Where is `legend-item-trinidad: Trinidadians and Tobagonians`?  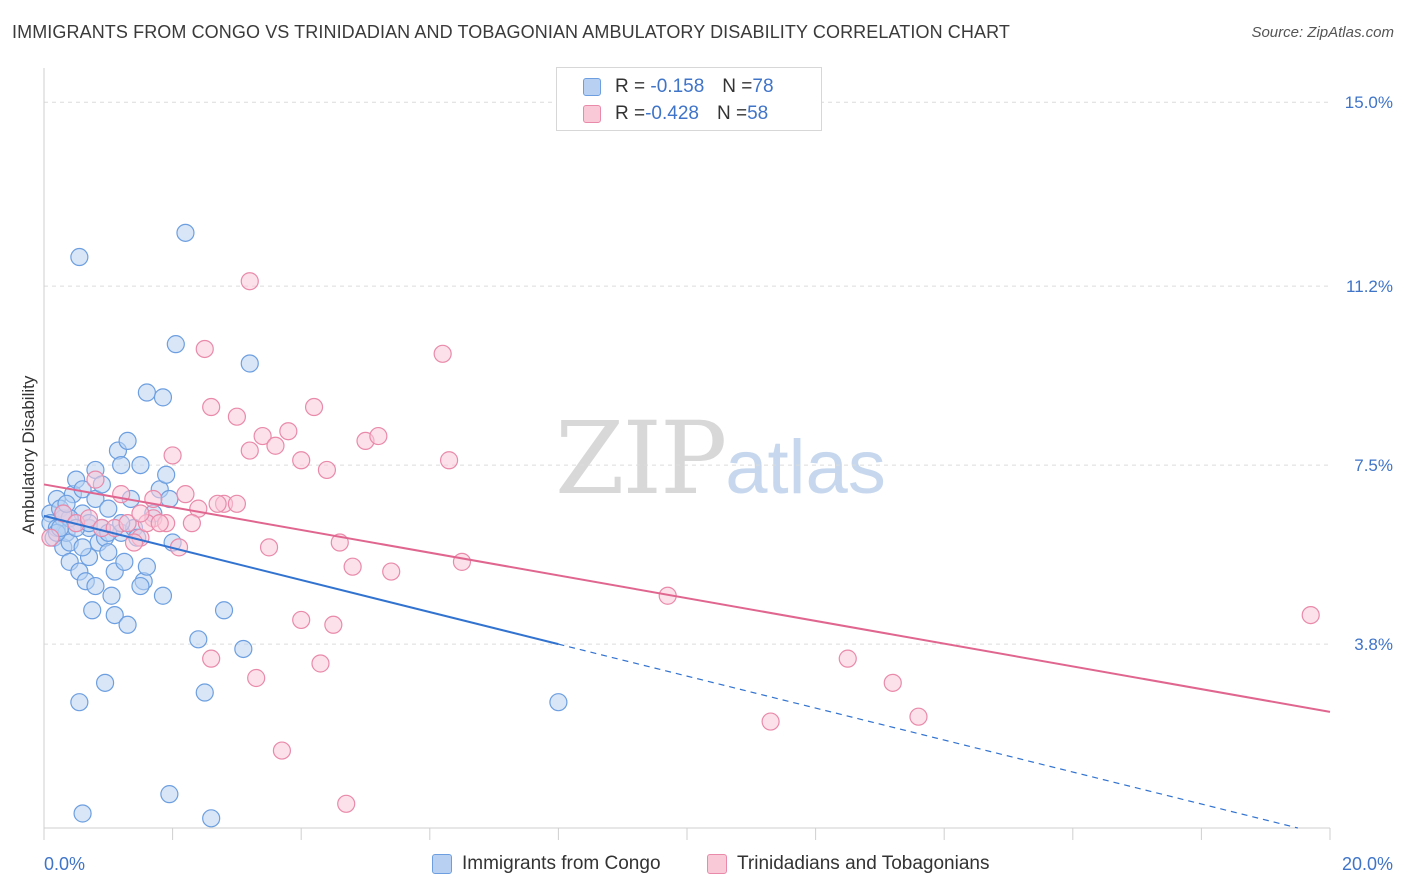
legend-item-trinidad: Trinidadians and Tobagonians is located at coordinates (848, 864).